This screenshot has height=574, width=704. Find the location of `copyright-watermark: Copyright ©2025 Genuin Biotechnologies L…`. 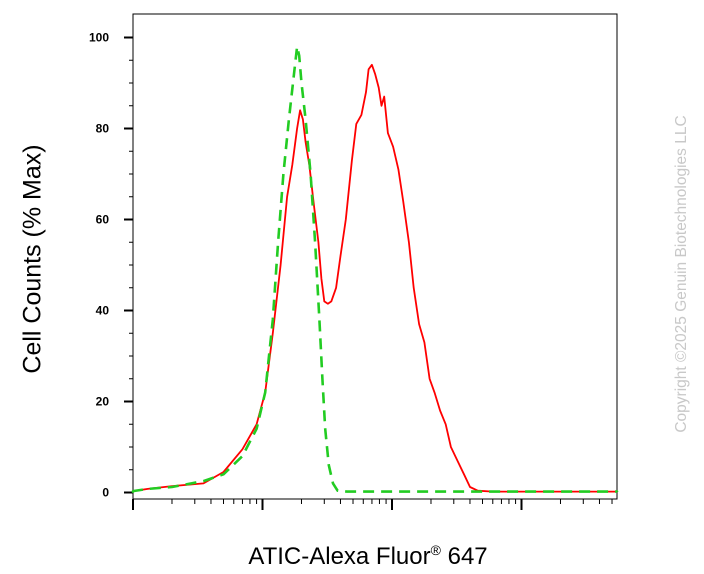

copyright-watermark: Copyright ©2025 Genuin Biotechnologies L… is located at coordinates (681, 273).